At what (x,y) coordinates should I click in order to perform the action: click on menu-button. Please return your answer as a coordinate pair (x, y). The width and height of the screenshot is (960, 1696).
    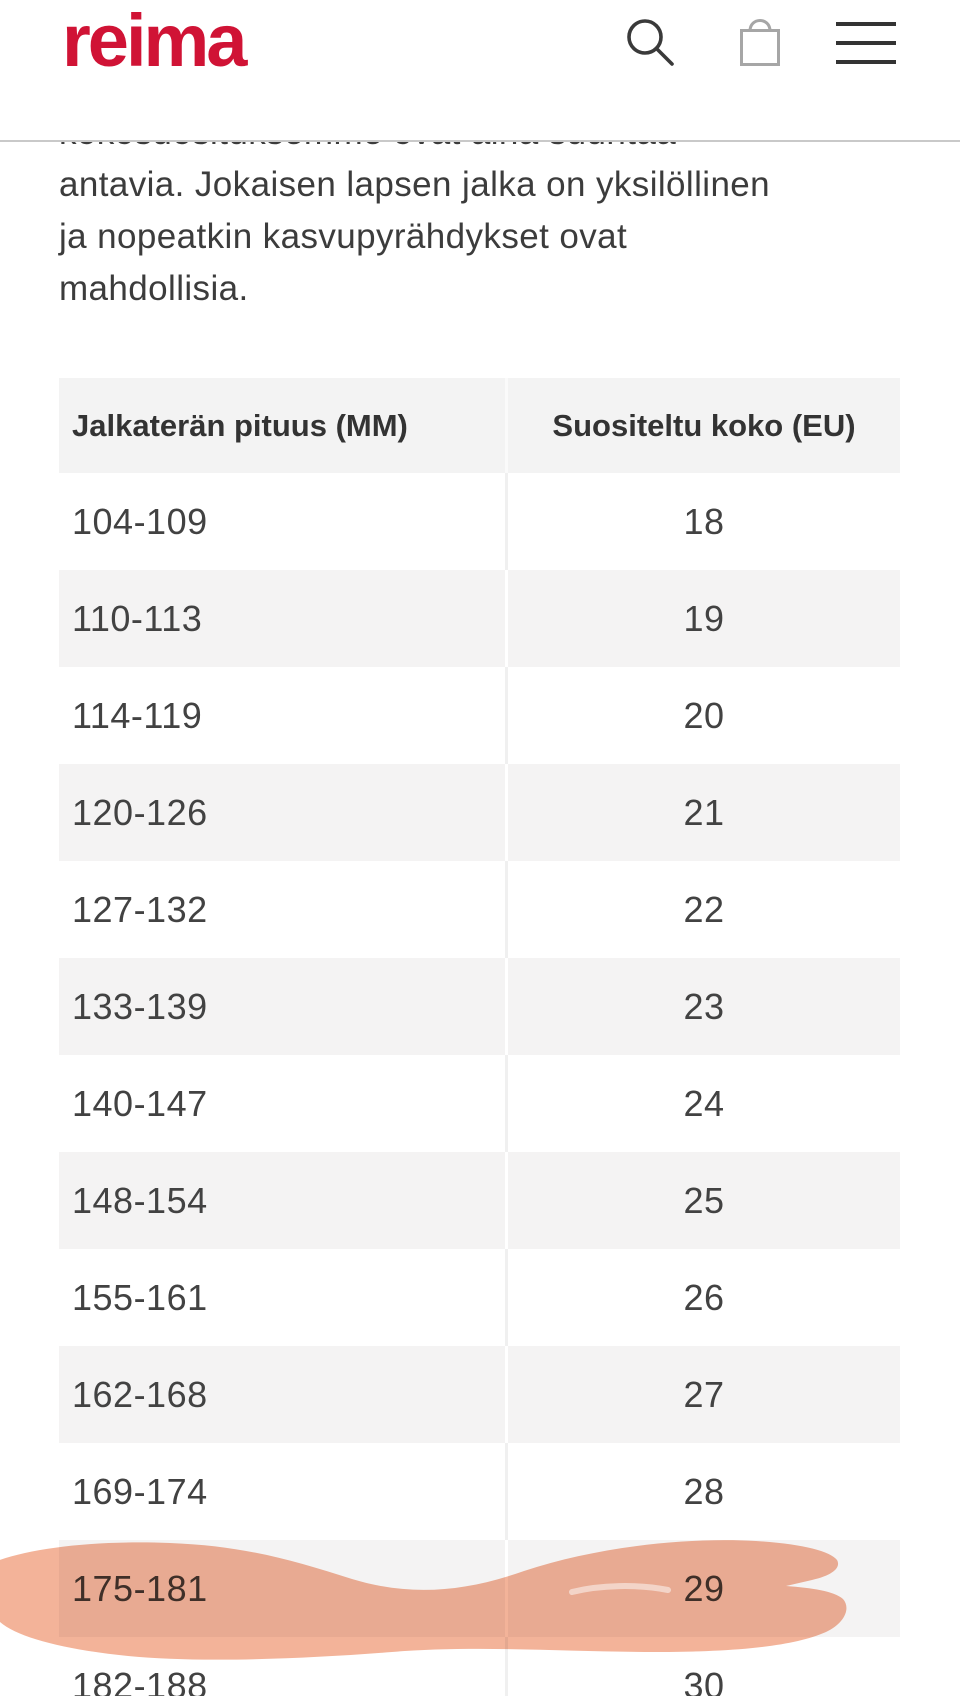
    Looking at the image, I should click on (866, 43).